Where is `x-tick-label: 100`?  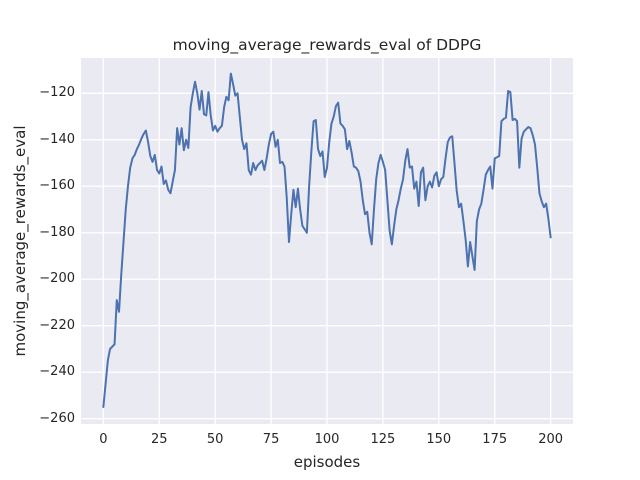 x-tick-label: 100 is located at coordinates (327, 439).